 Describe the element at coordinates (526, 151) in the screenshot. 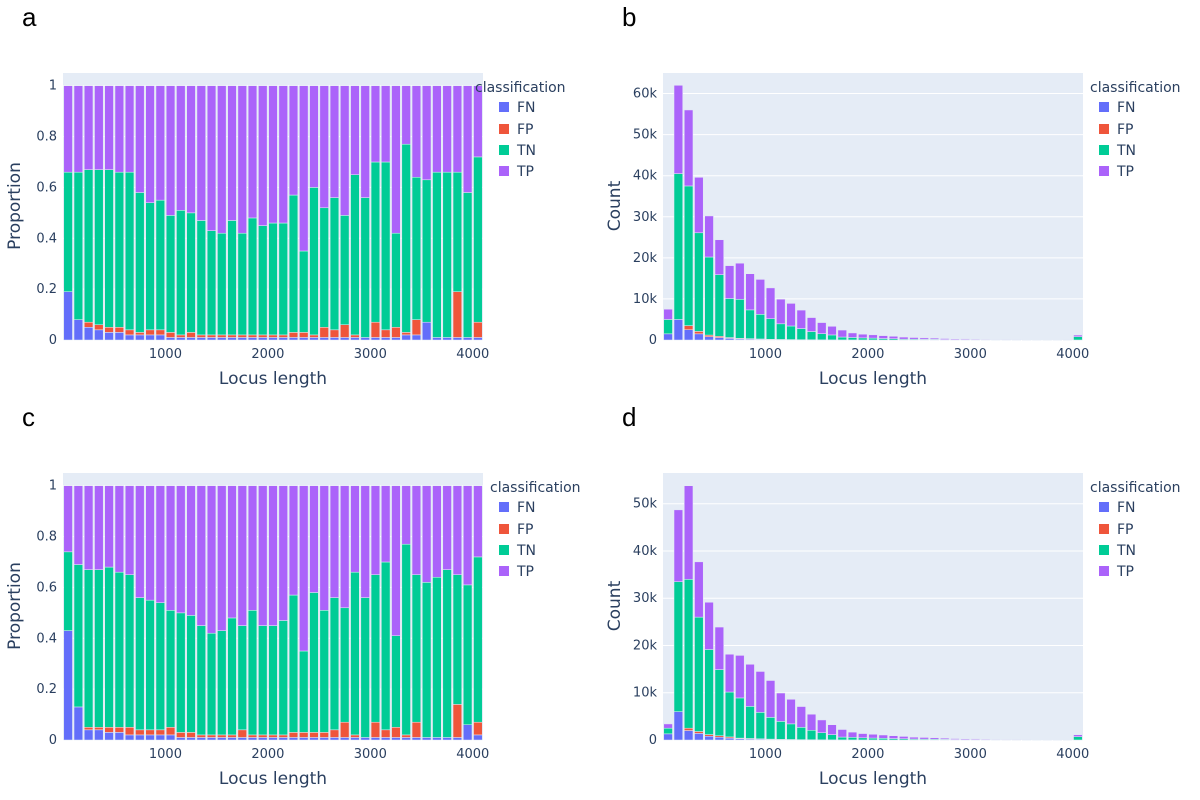

I see `legend-label-tn-a: TN` at that location.